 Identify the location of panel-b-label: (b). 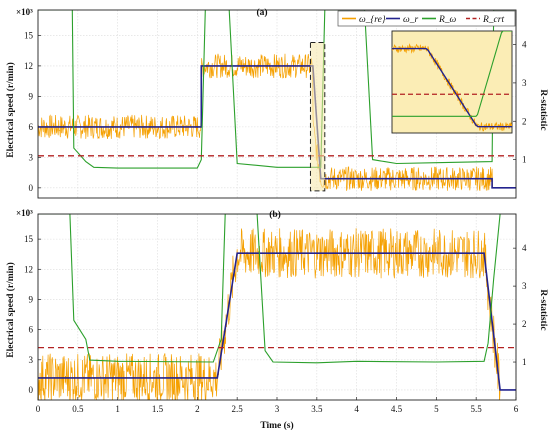
(275, 214).